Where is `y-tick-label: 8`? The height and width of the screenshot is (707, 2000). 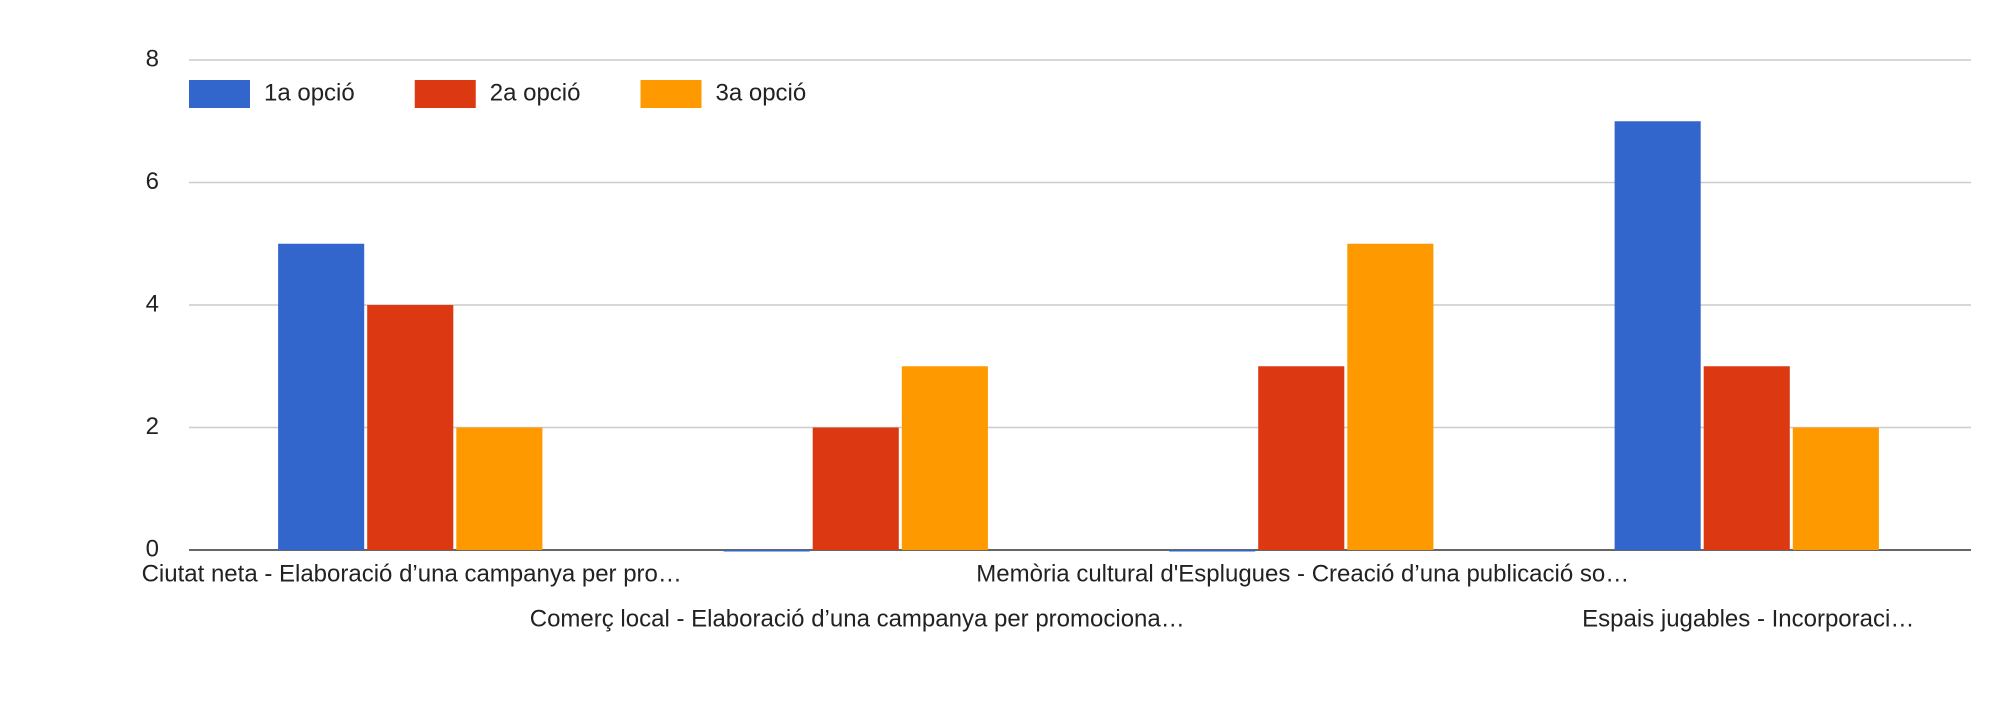 y-tick-label: 8 is located at coordinates (152, 58).